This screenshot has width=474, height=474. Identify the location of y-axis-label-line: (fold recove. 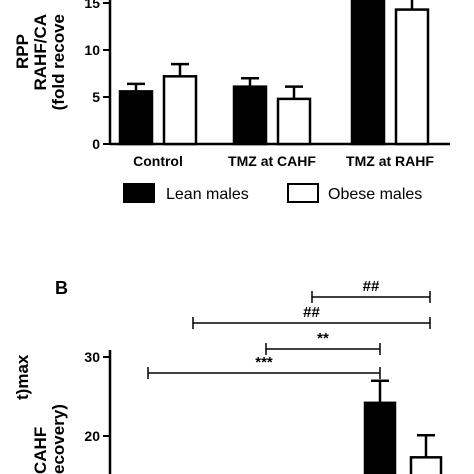
(58, 62).